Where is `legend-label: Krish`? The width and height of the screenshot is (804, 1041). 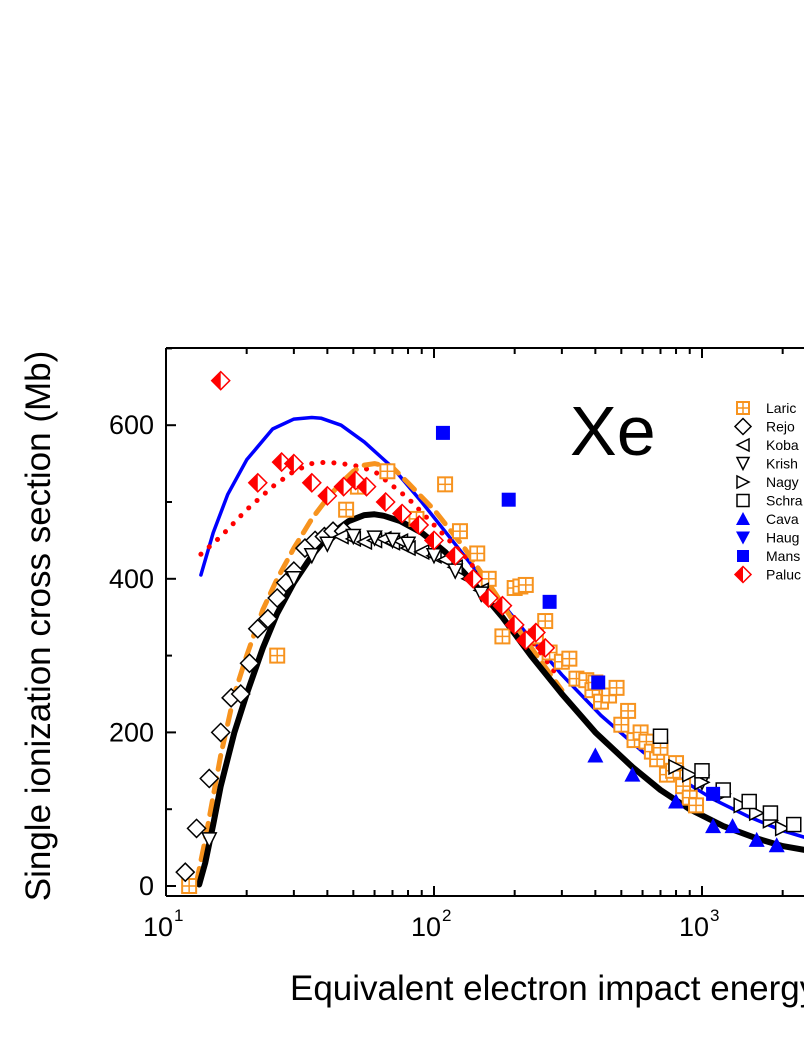
legend-label: Krish is located at coordinates (782, 464).